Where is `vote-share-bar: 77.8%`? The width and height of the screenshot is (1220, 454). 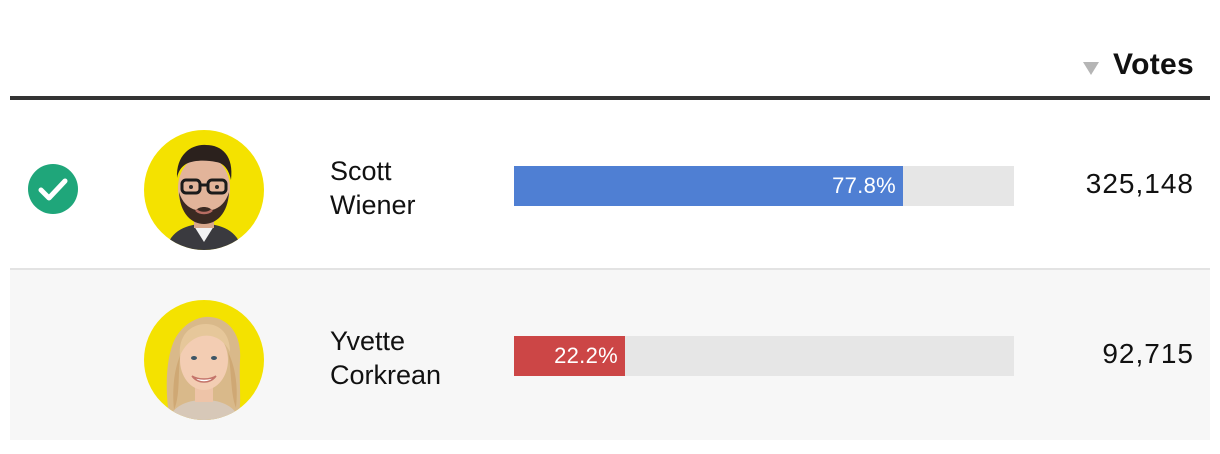 vote-share-bar: 77.8% is located at coordinates (764, 186).